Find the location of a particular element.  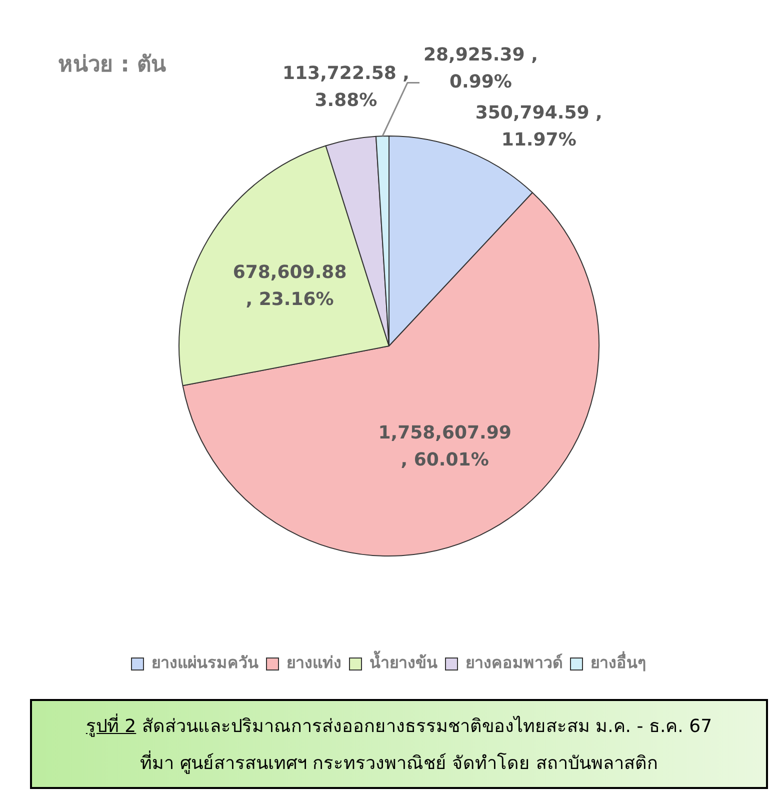

legend-label: ยางแท่ง is located at coordinates (314, 662).